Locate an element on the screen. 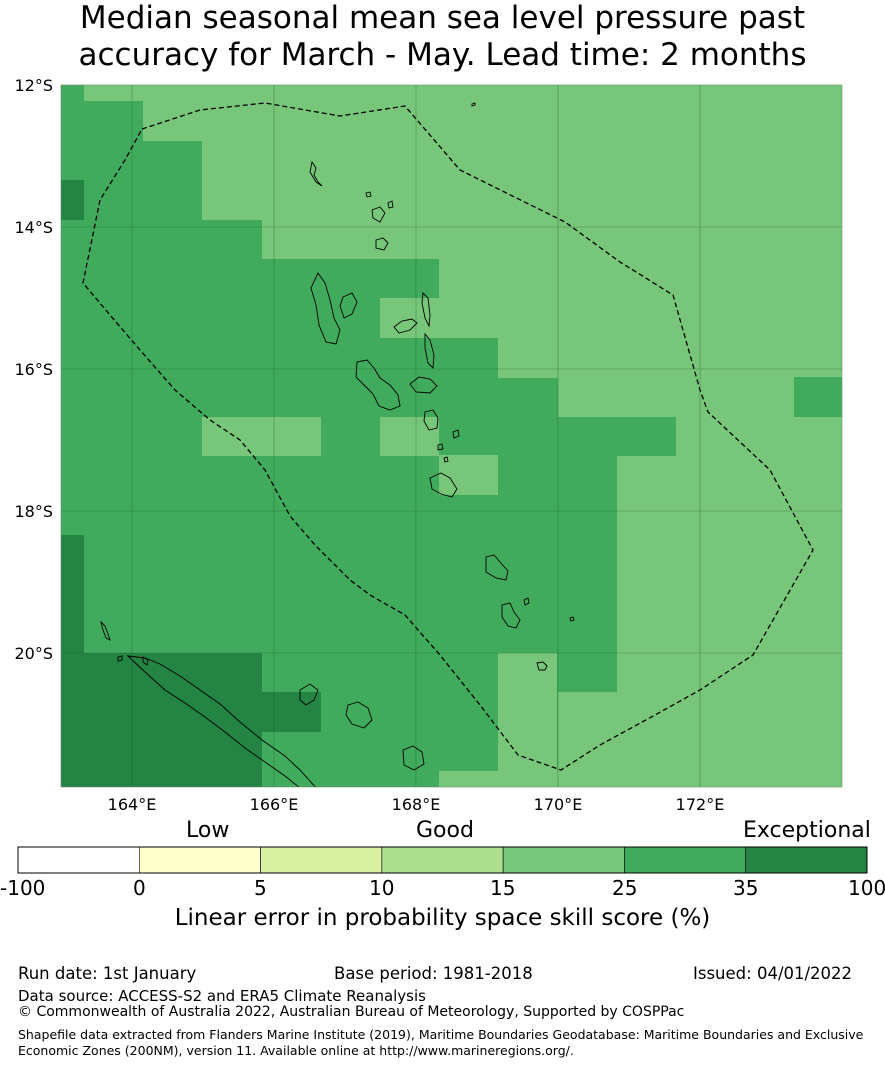  colorbar-category-exceptional: Exceptional is located at coordinates (807, 830).